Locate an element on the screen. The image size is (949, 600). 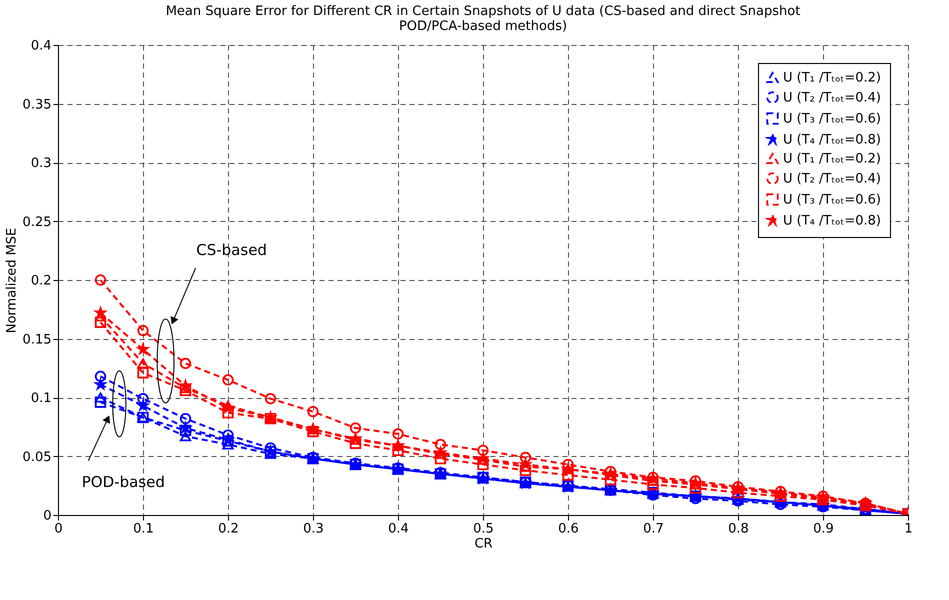
x-tick-label: 0.8 is located at coordinates (738, 529).